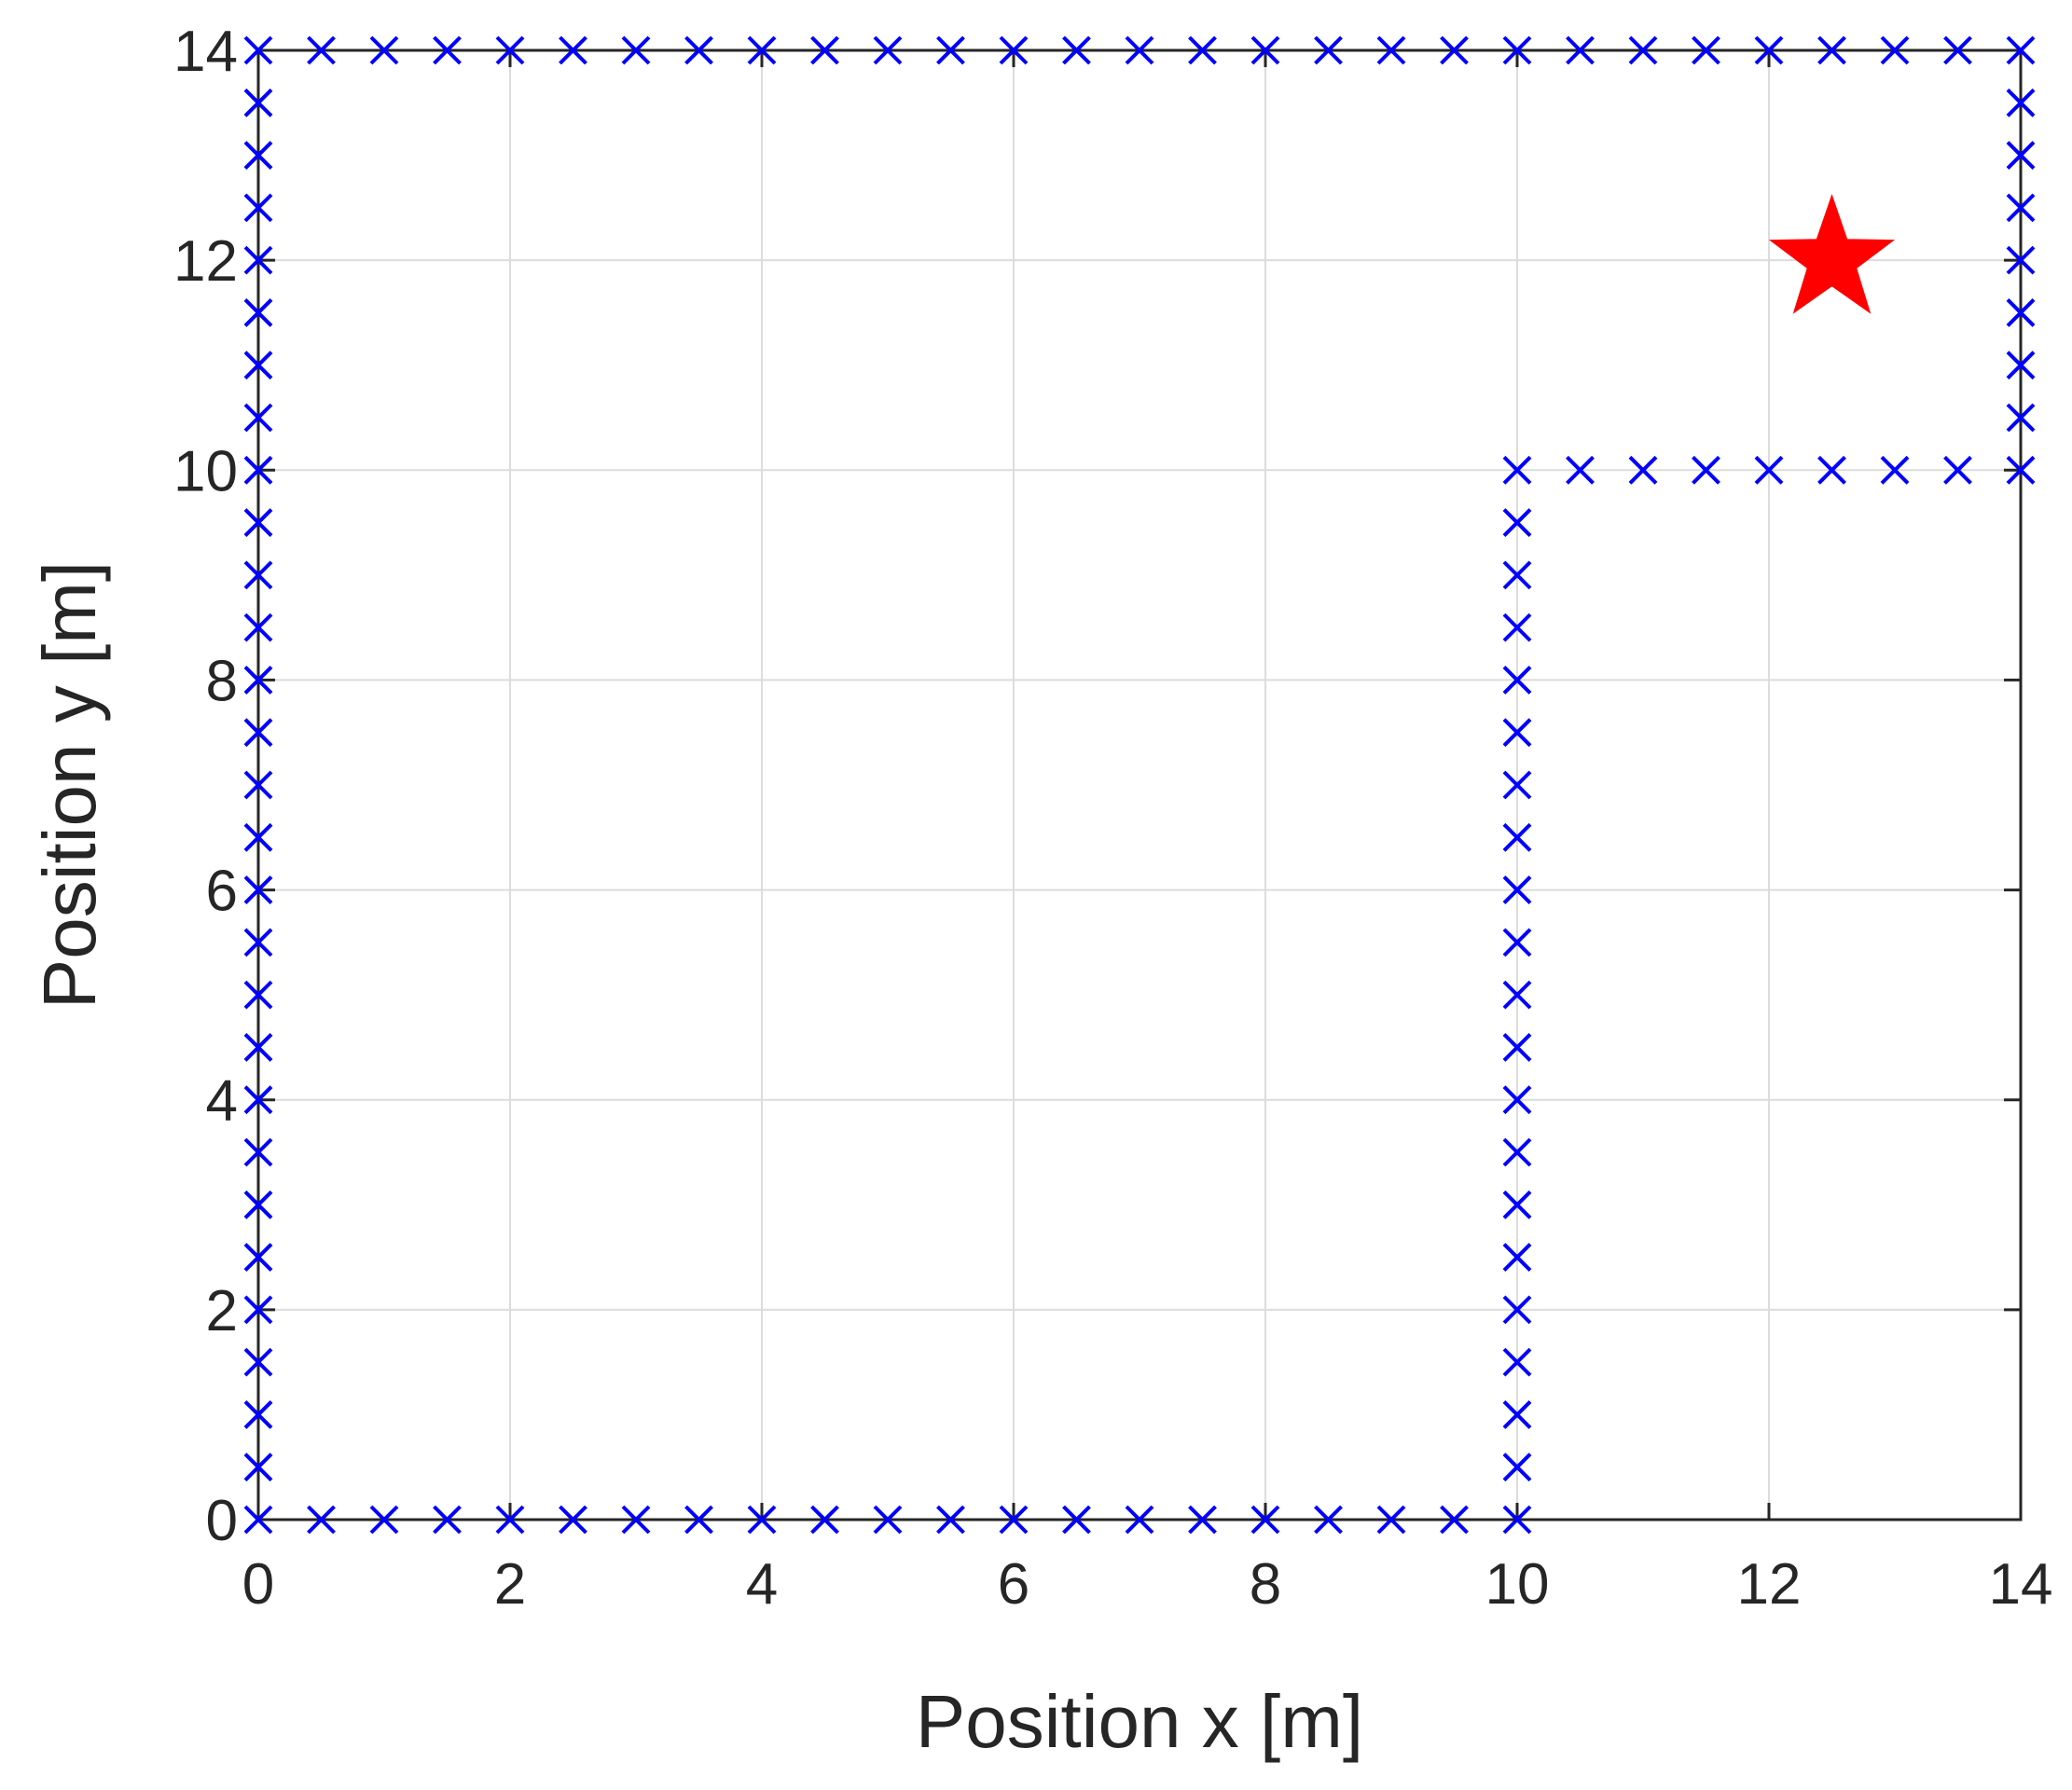 The height and width of the screenshot is (1790, 2072). Describe the element at coordinates (205, 52) in the screenshot. I see `y-tick-label-7: 14` at that location.